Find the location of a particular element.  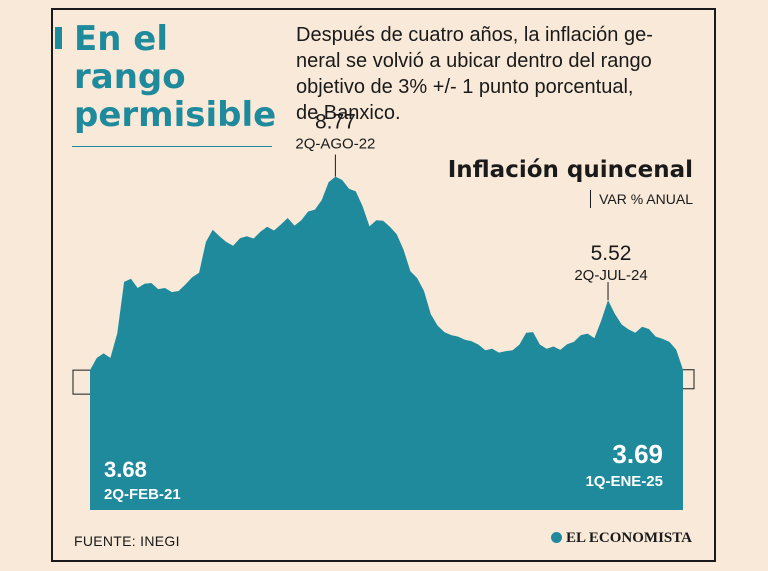

infographic-title: En el rango permisible is located at coordinates (175, 77).